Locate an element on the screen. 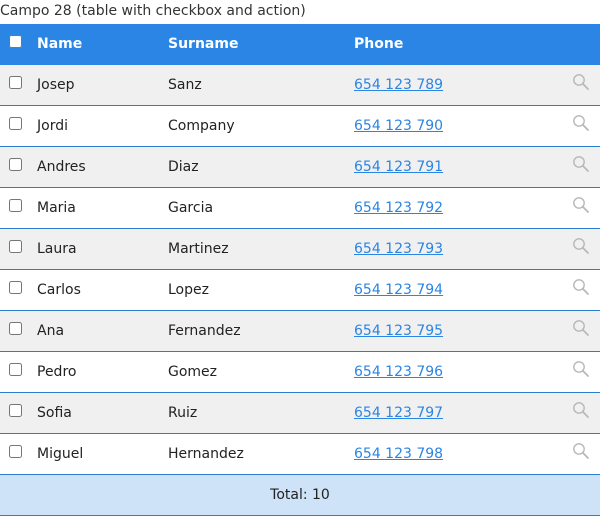 This screenshot has width=600, height=524. cell-phone: 654 123 793 is located at coordinates (398, 249).